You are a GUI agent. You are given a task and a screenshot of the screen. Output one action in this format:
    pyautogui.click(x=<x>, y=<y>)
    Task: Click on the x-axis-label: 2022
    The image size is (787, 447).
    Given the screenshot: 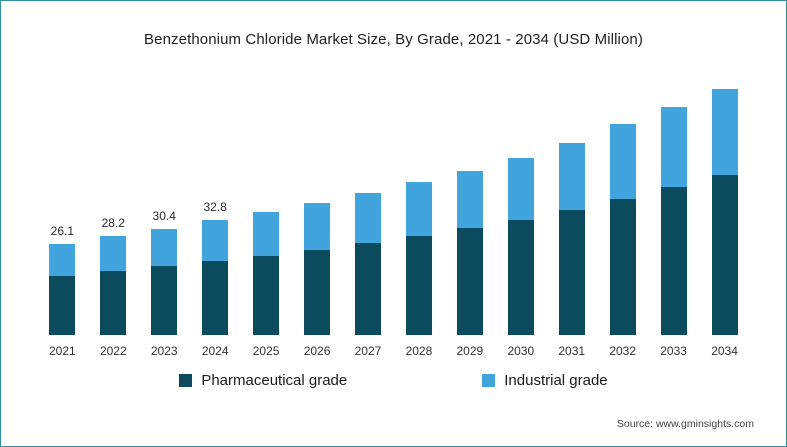 What is the action you would take?
    pyautogui.click(x=113, y=351)
    